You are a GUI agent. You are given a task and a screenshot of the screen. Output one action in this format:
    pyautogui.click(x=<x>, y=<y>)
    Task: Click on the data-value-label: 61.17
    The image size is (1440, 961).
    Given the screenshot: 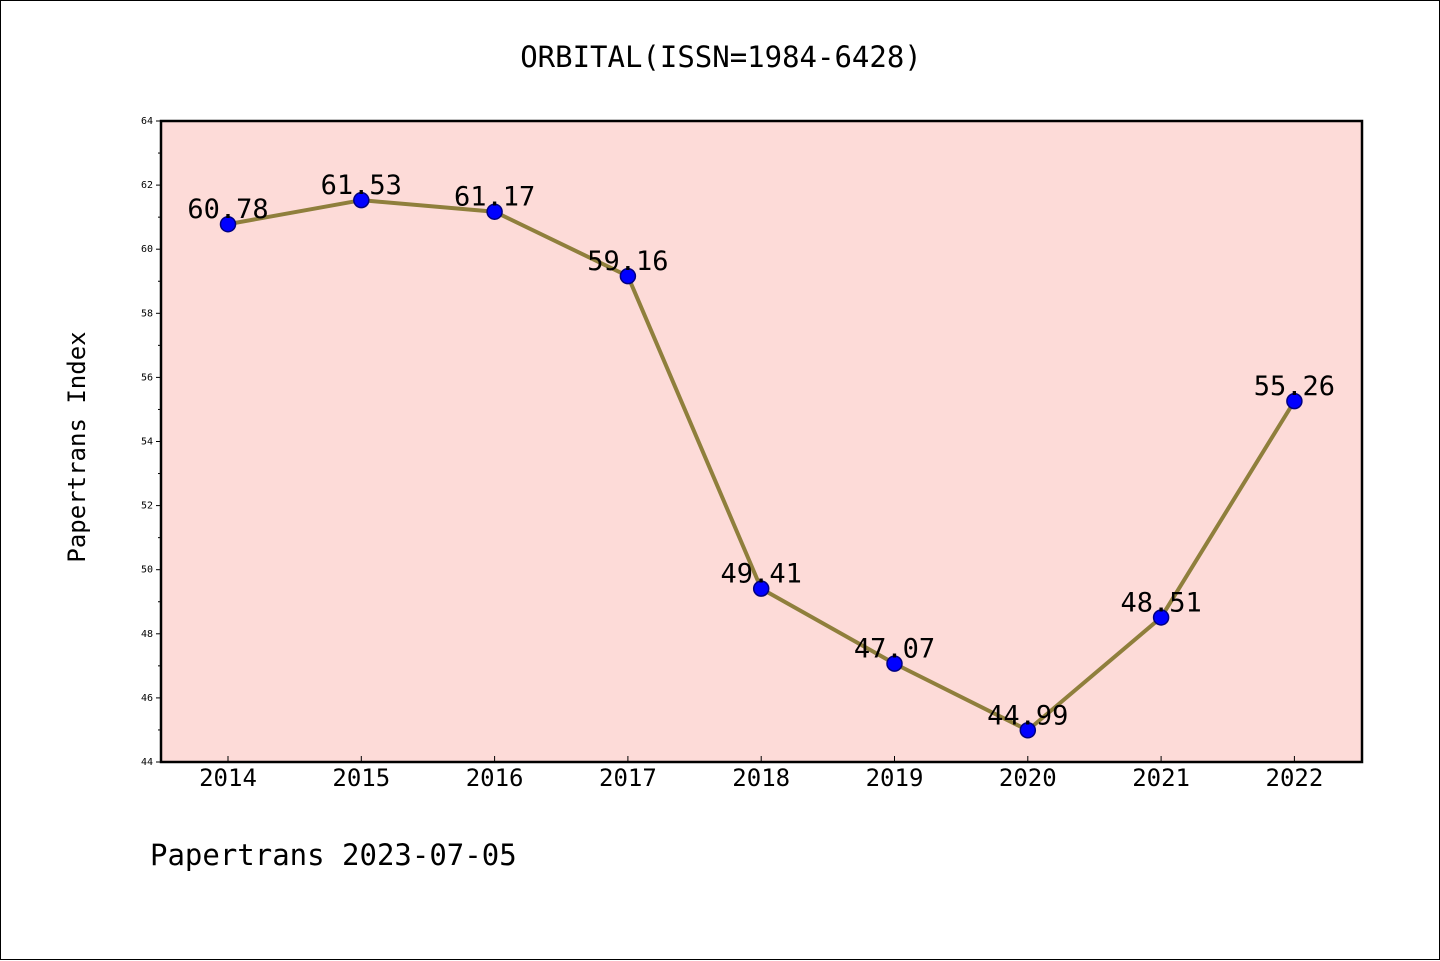 What is the action you would take?
    pyautogui.click(x=494, y=197)
    